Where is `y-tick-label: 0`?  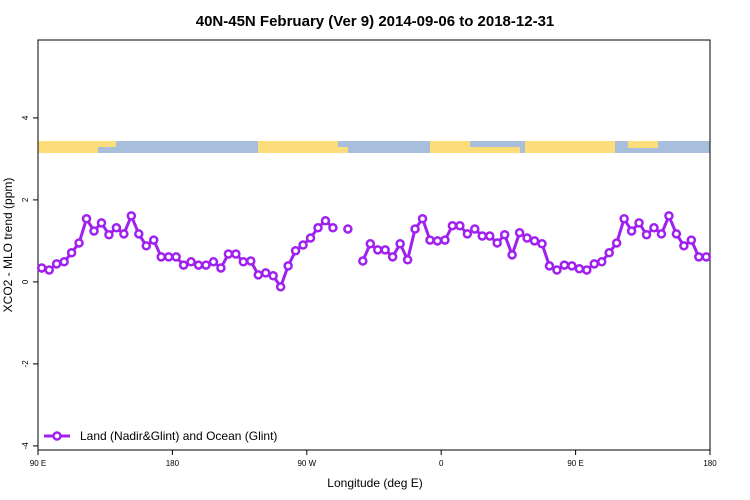
y-tick-label: 0 is located at coordinates (25, 281).